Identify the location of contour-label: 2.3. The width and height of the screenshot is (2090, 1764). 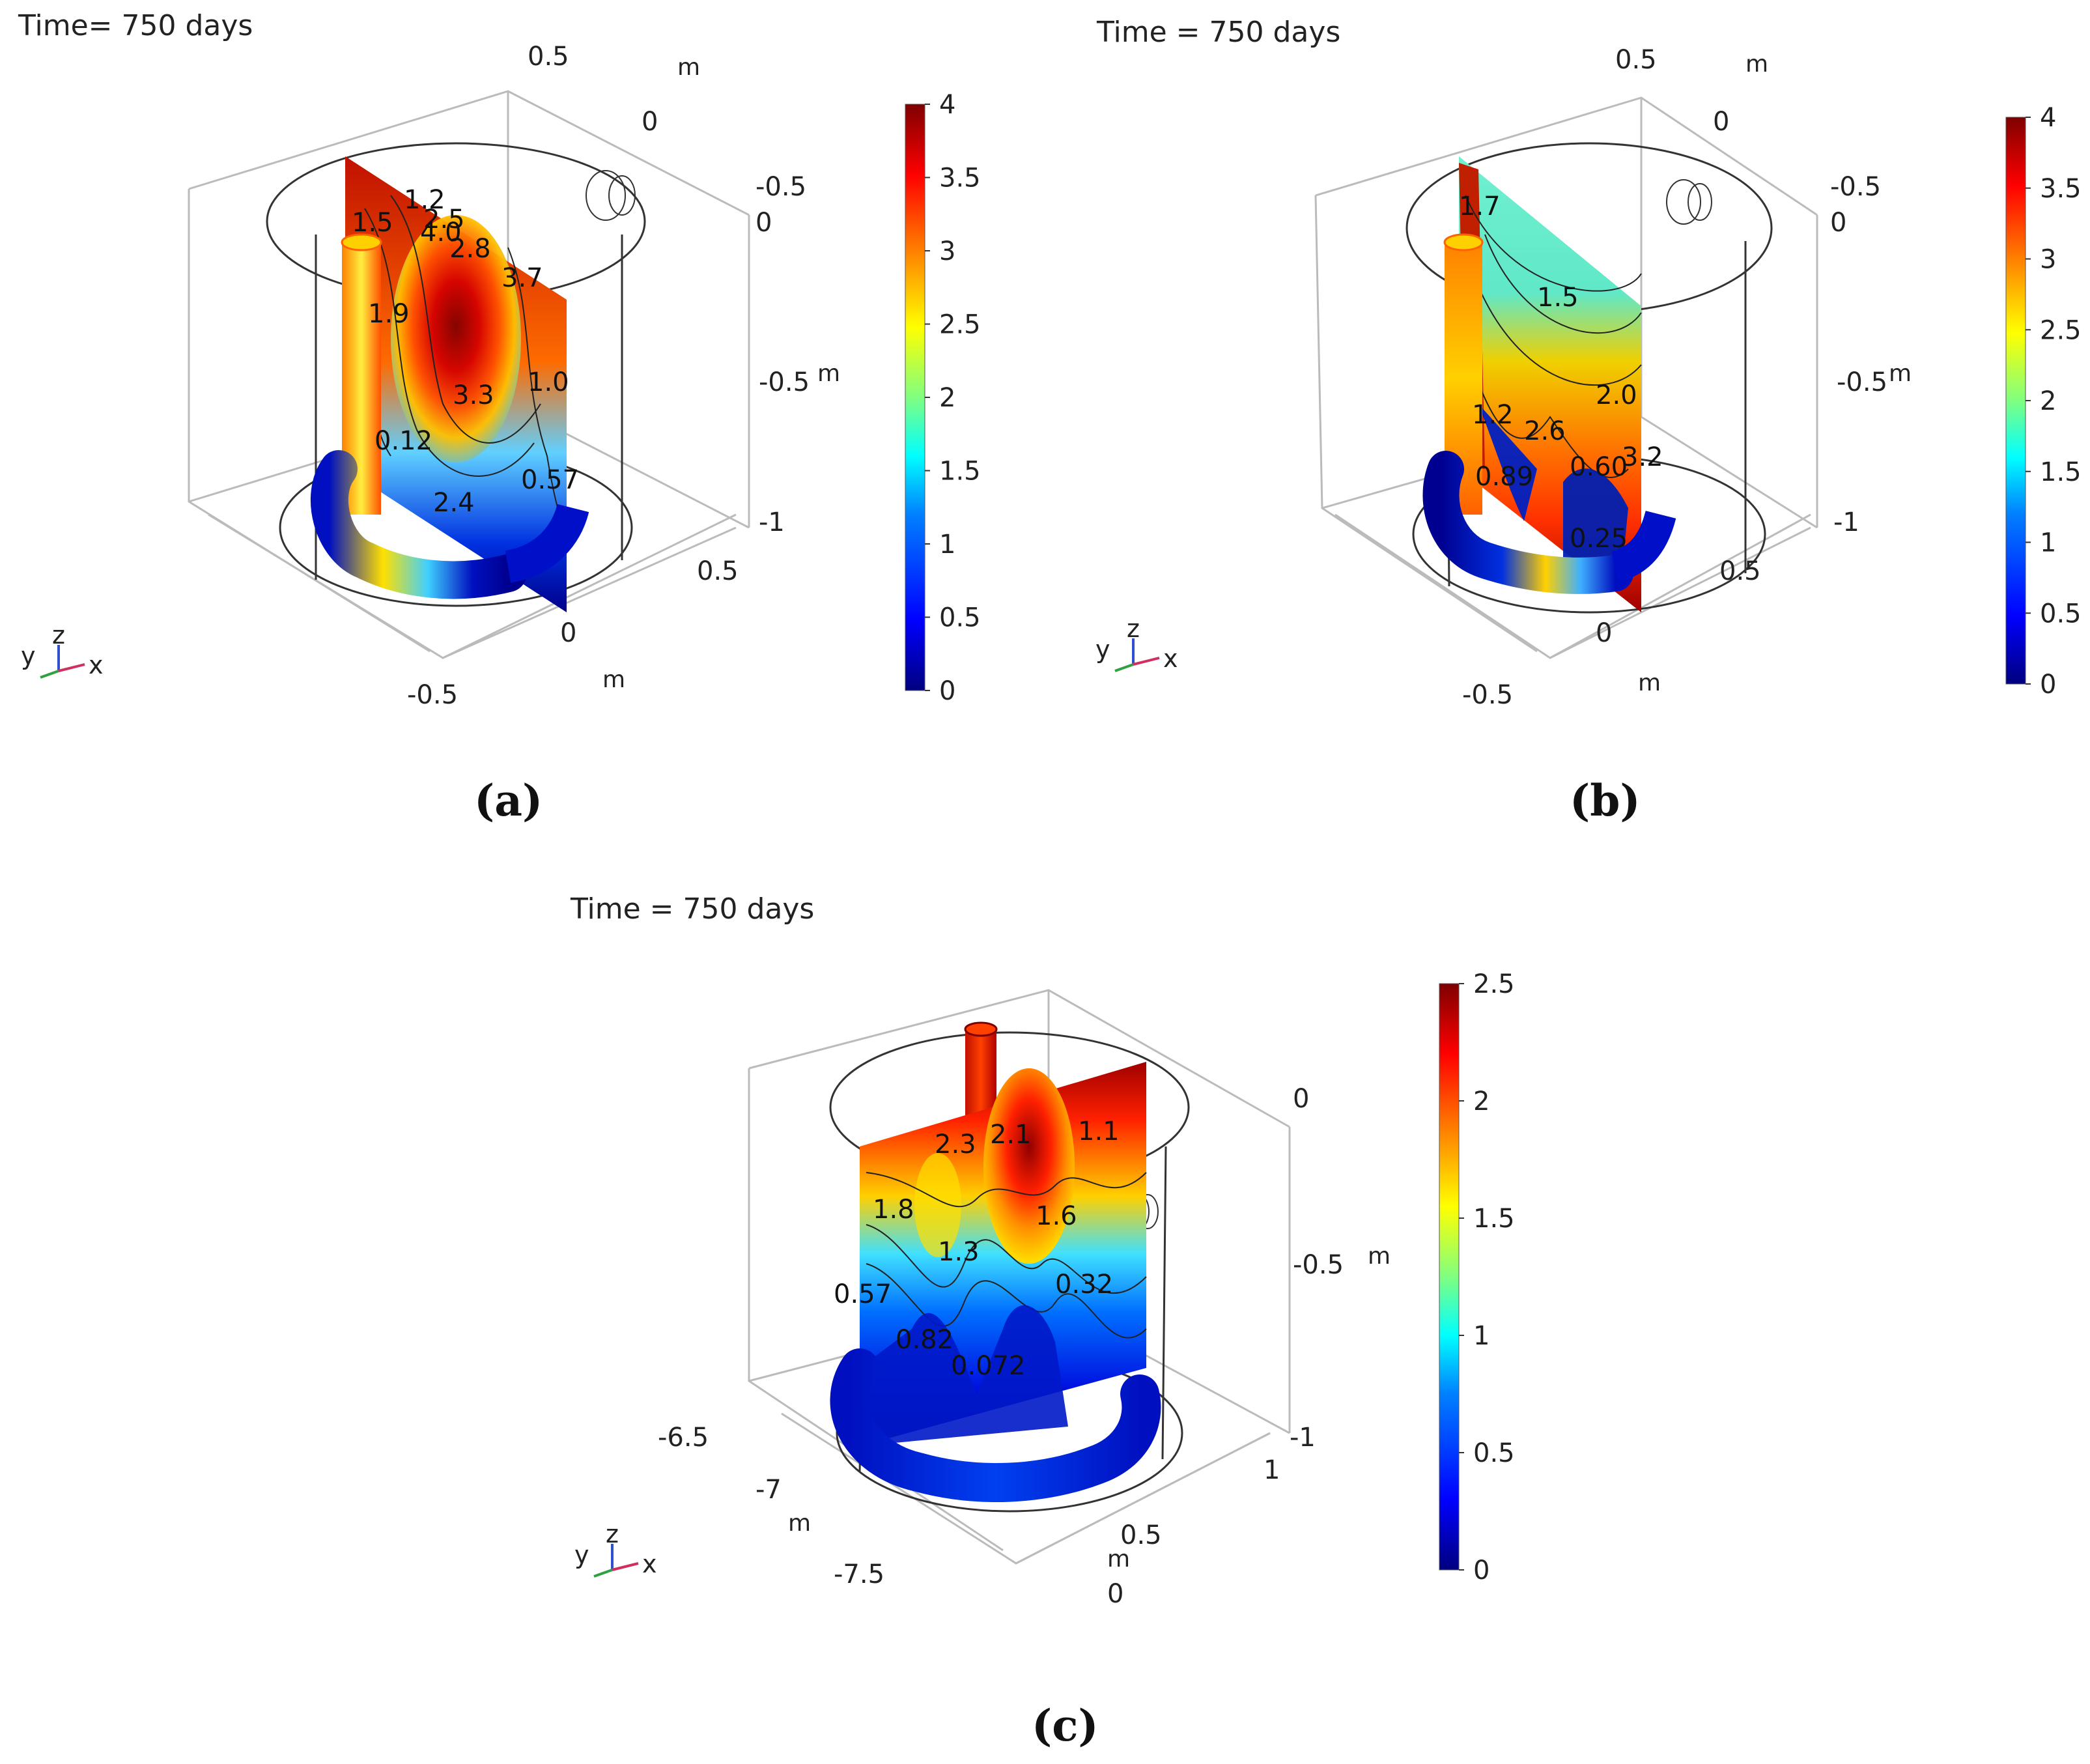
(955, 1144).